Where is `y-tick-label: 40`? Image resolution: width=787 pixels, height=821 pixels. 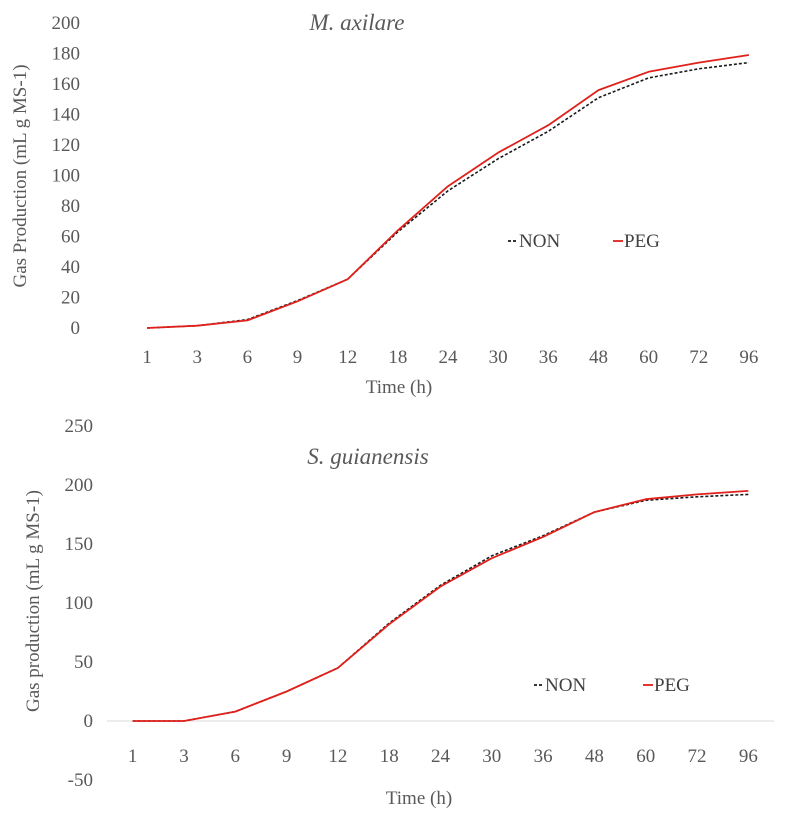
y-tick-label: 40 is located at coordinates (70, 267).